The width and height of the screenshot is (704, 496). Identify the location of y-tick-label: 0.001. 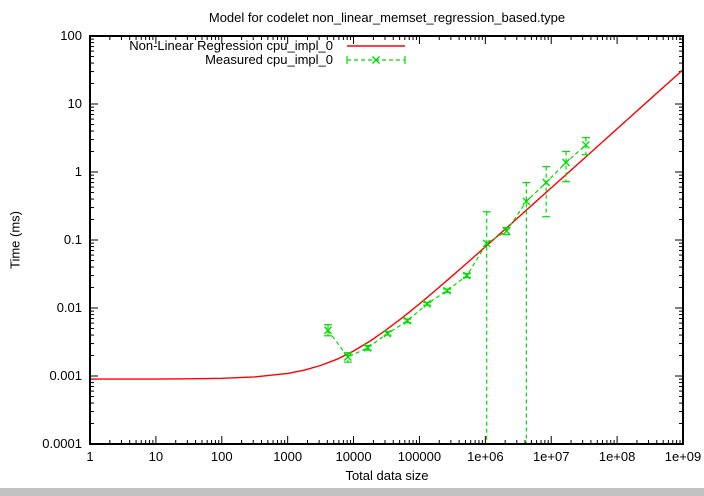
(65, 375).